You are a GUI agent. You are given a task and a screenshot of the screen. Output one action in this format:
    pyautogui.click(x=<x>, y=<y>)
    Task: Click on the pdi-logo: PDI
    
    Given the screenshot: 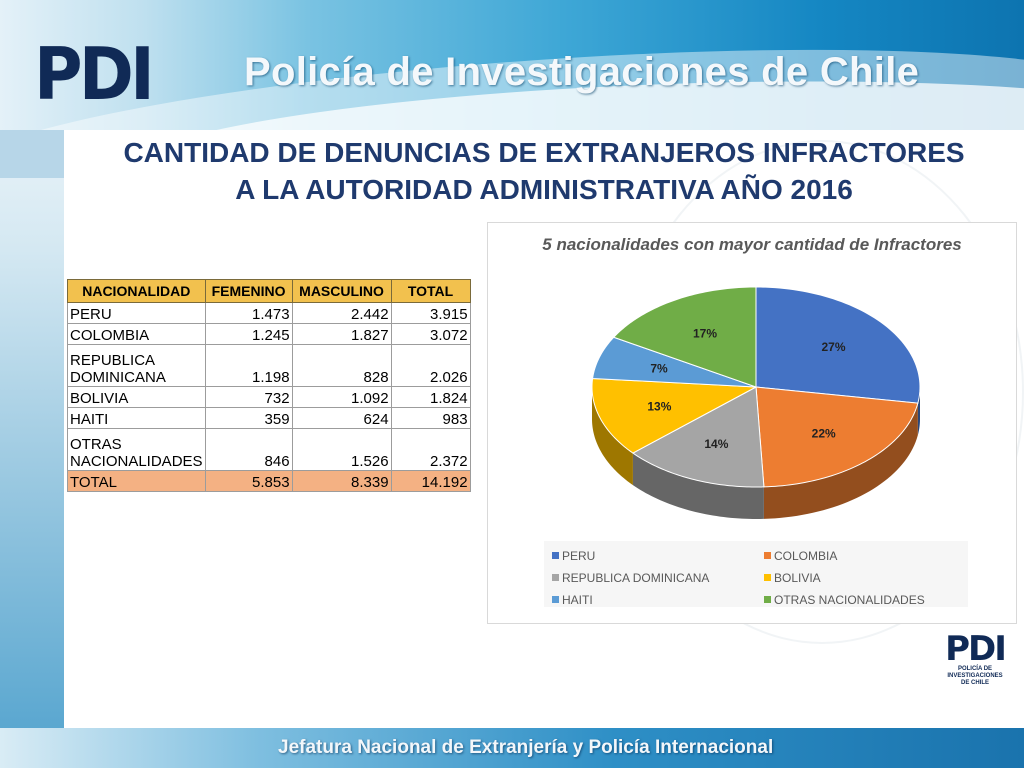 What is the action you would take?
    pyautogui.click(x=94, y=74)
    